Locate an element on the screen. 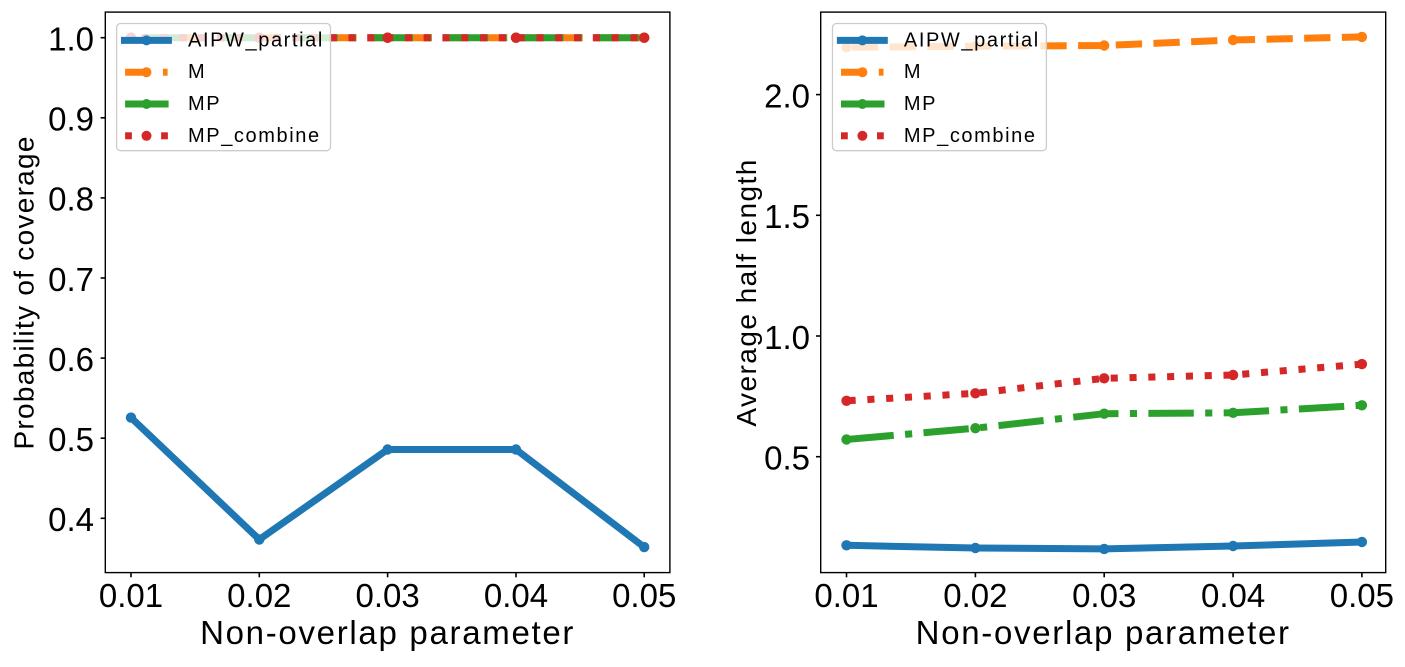 This screenshot has height=667, width=1405. svg-text: 2.0 is located at coordinates (787, 95).